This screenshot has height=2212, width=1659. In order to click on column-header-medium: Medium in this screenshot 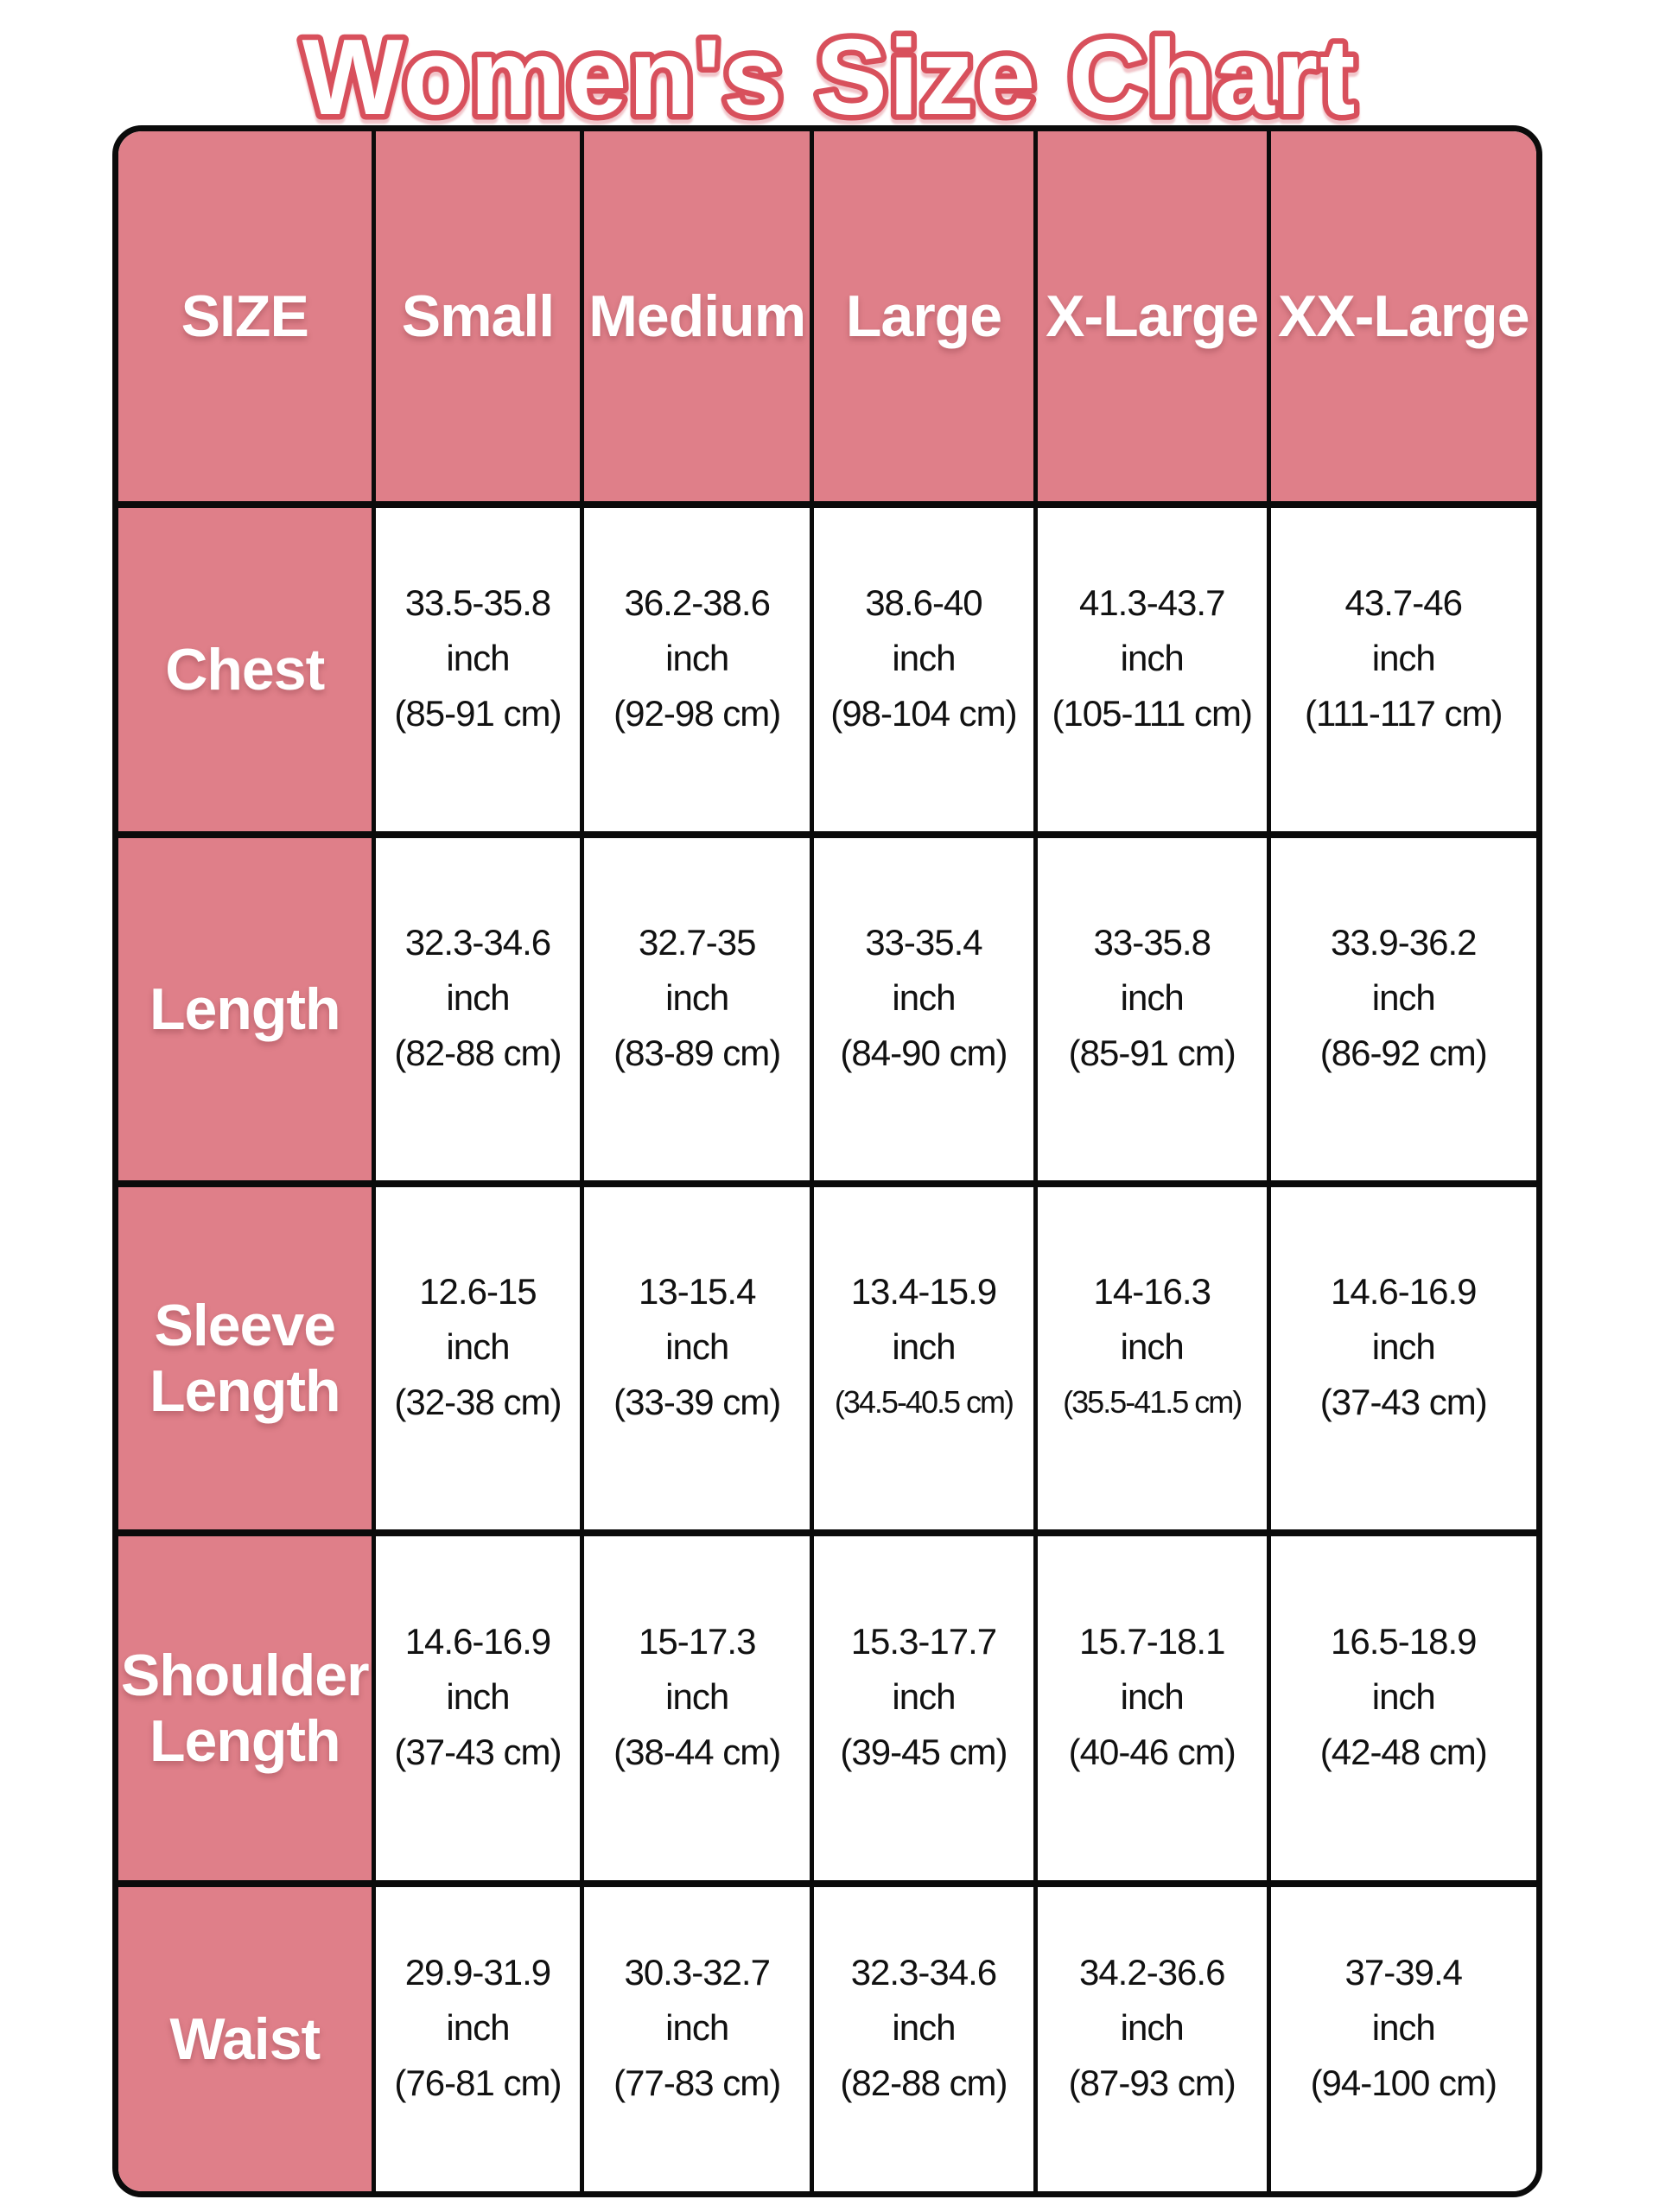, I will do `click(699, 319)`.